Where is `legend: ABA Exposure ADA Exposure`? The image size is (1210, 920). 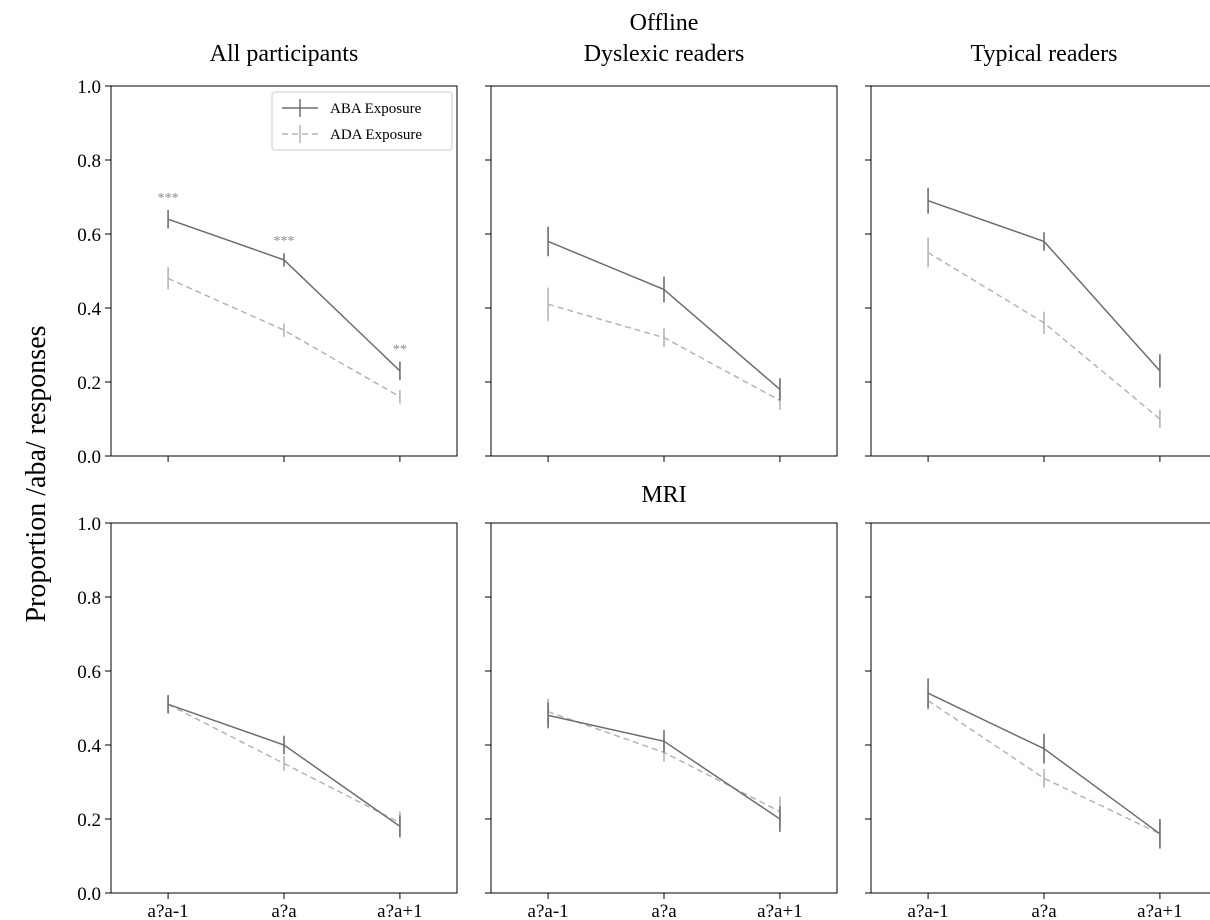 legend: ABA Exposure ADA Exposure is located at coordinates (362, 121).